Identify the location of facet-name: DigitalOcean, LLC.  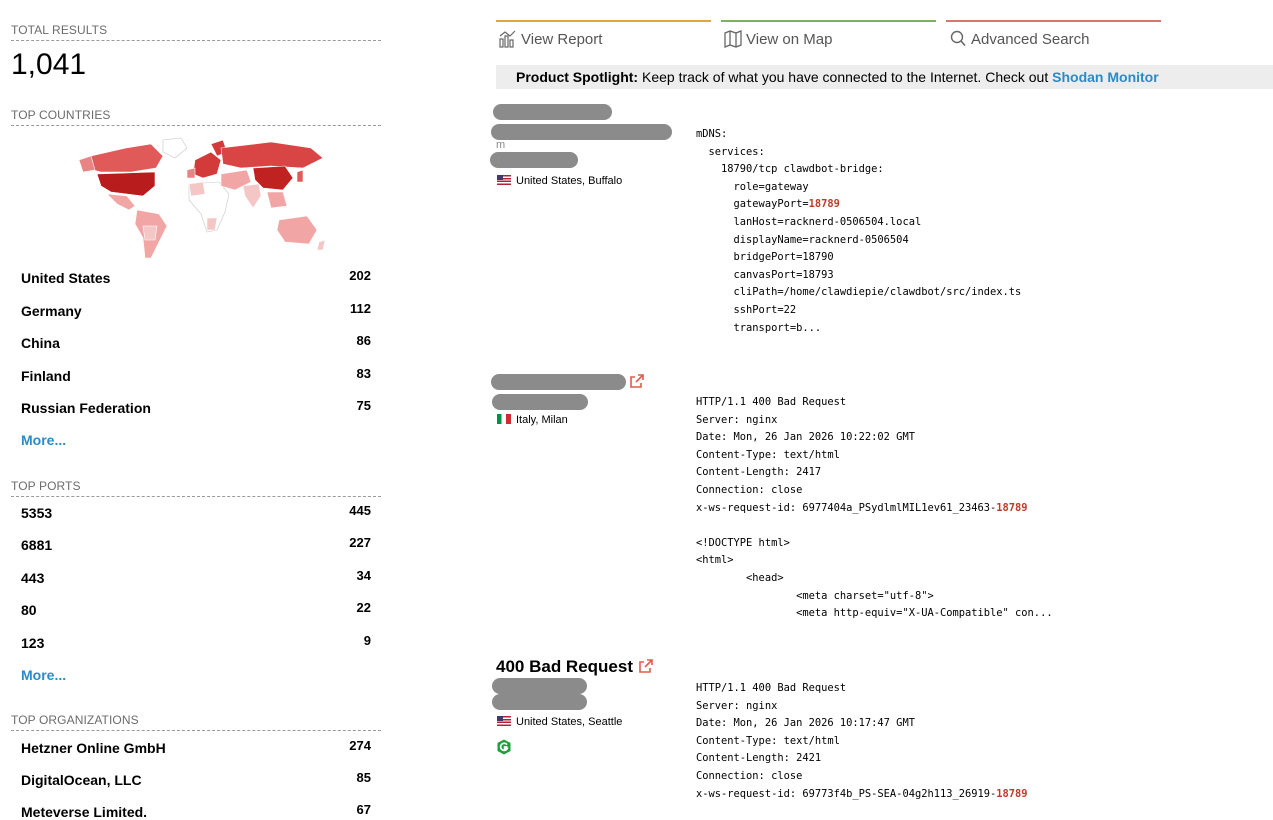
(81, 780).